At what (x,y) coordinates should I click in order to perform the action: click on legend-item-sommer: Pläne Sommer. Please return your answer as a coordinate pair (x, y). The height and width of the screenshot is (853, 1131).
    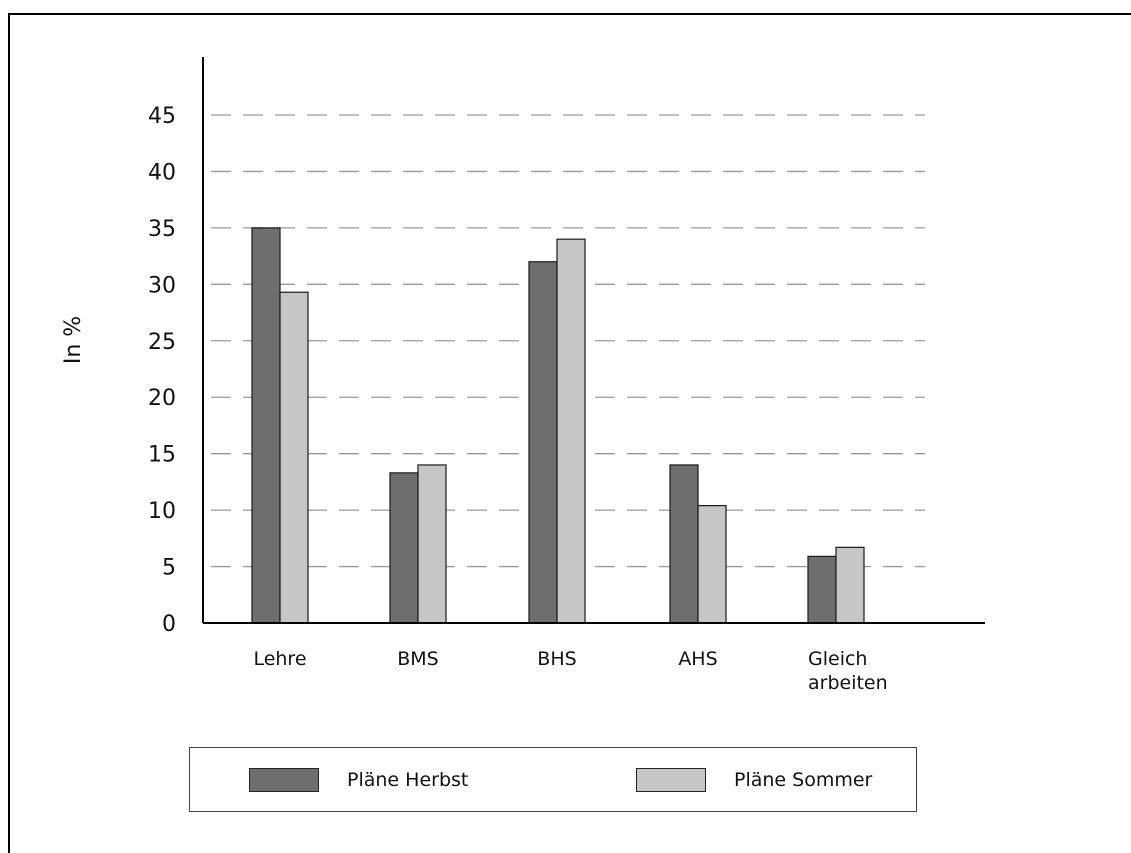
    Looking at the image, I should click on (754, 779).